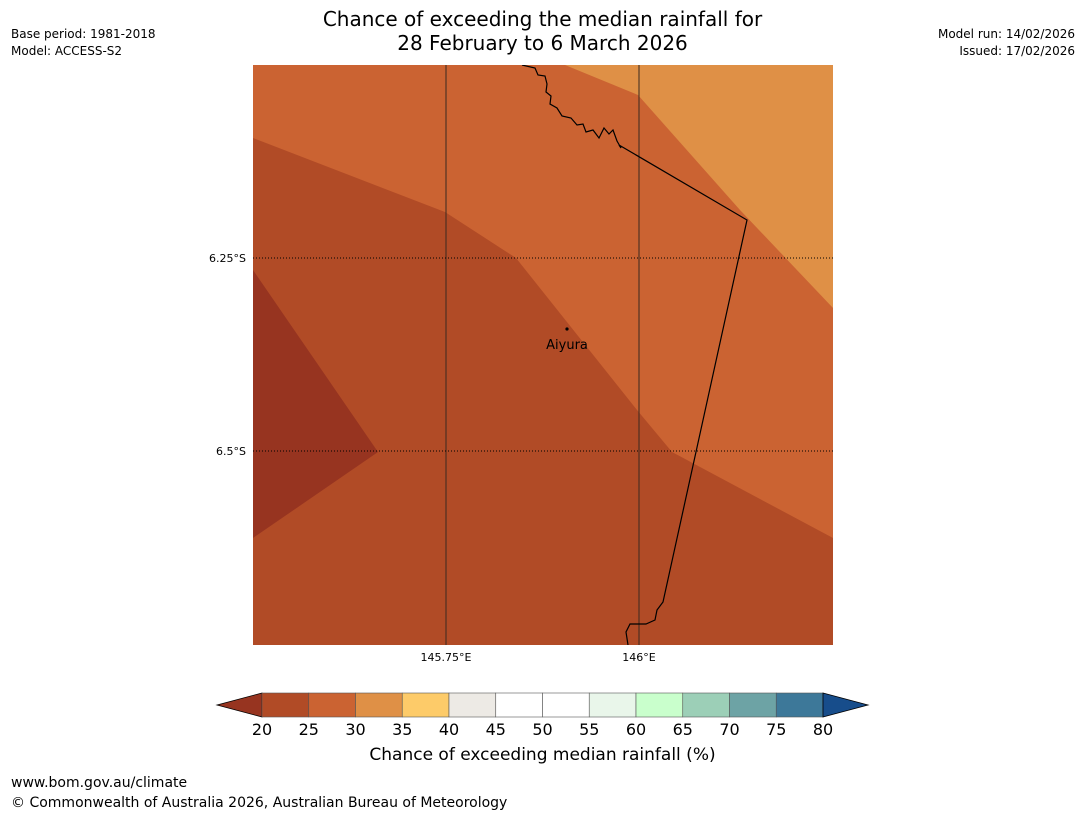 The image size is (1085, 816). I want to click on colorbar-tick-label: 40, so click(449, 729).